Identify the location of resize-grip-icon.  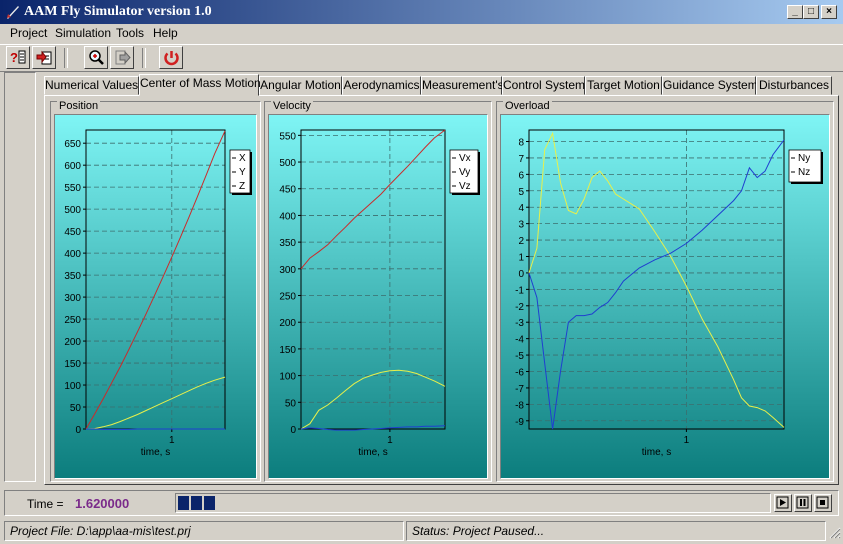
(834, 532).